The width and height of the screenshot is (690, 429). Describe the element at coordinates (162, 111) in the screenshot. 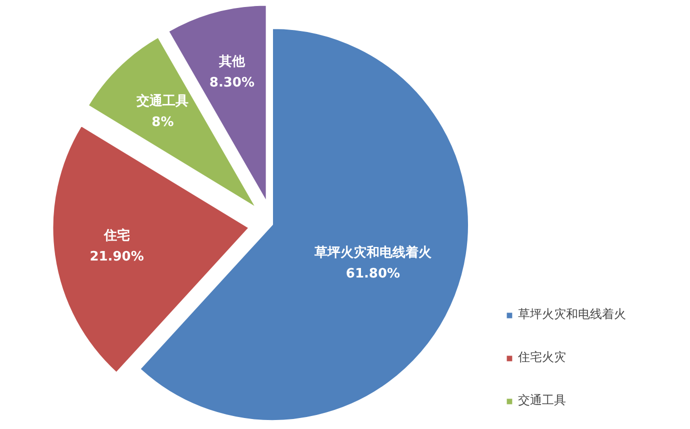

I see `data-label: 交通工具 8%` at that location.